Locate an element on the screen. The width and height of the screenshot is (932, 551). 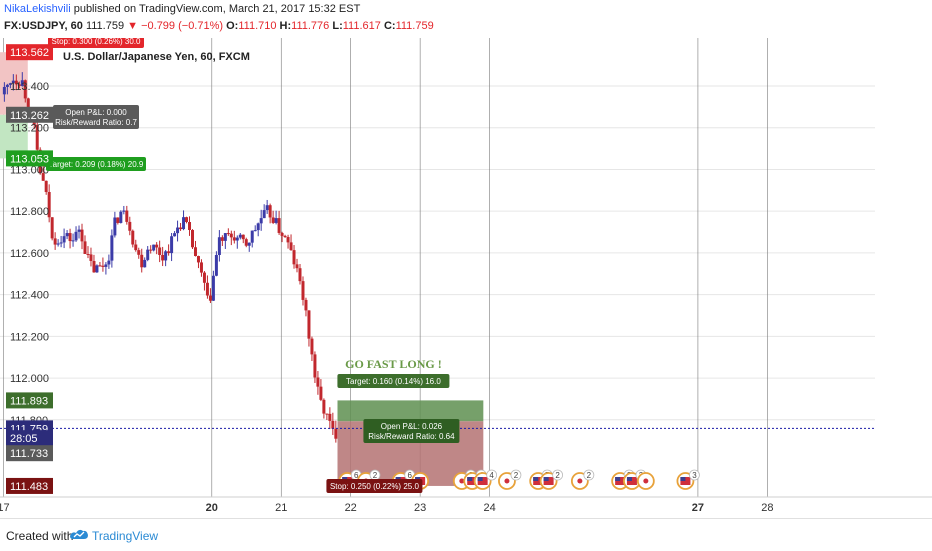
stop-label: Stop: 0.250 (0.22%) 25.0 is located at coordinates (374, 486).